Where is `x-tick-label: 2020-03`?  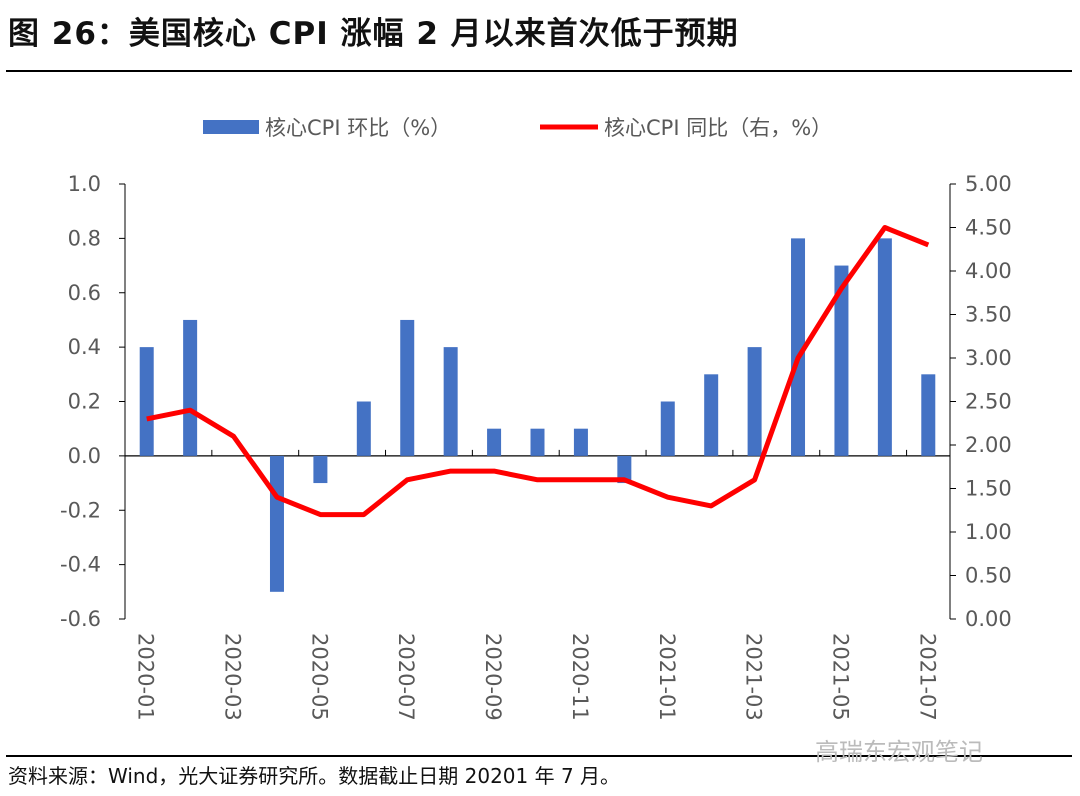 x-tick-label: 2020-03 is located at coordinates (233, 677).